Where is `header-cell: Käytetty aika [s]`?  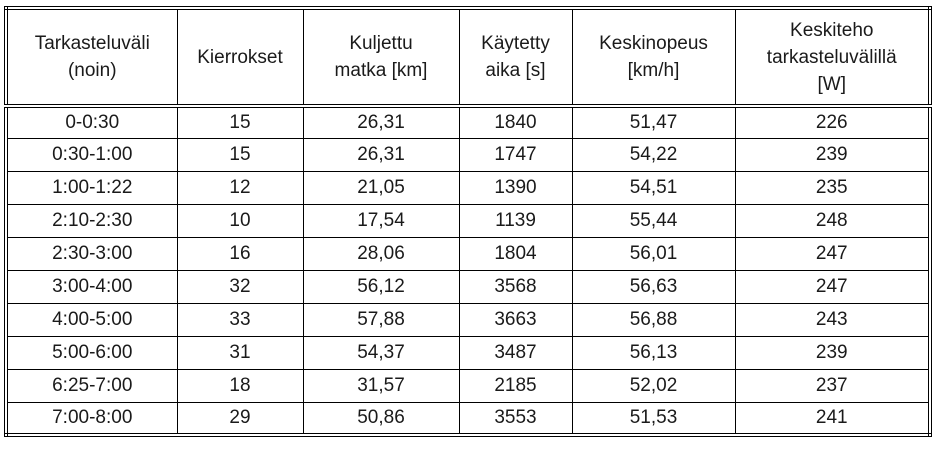
header-cell: Käytetty aika [s] is located at coordinates (515, 57).